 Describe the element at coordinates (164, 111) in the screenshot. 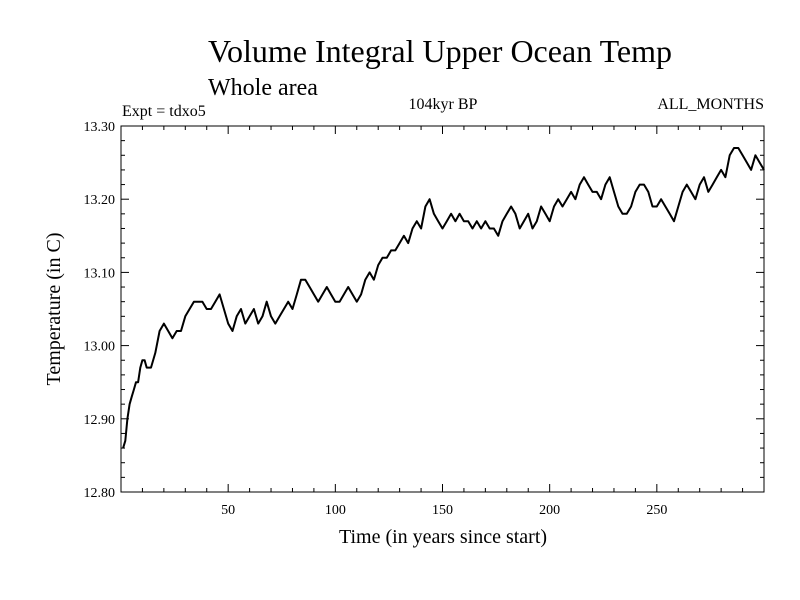

I see `annotation-experiment: Expt = tdxo5` at that location.